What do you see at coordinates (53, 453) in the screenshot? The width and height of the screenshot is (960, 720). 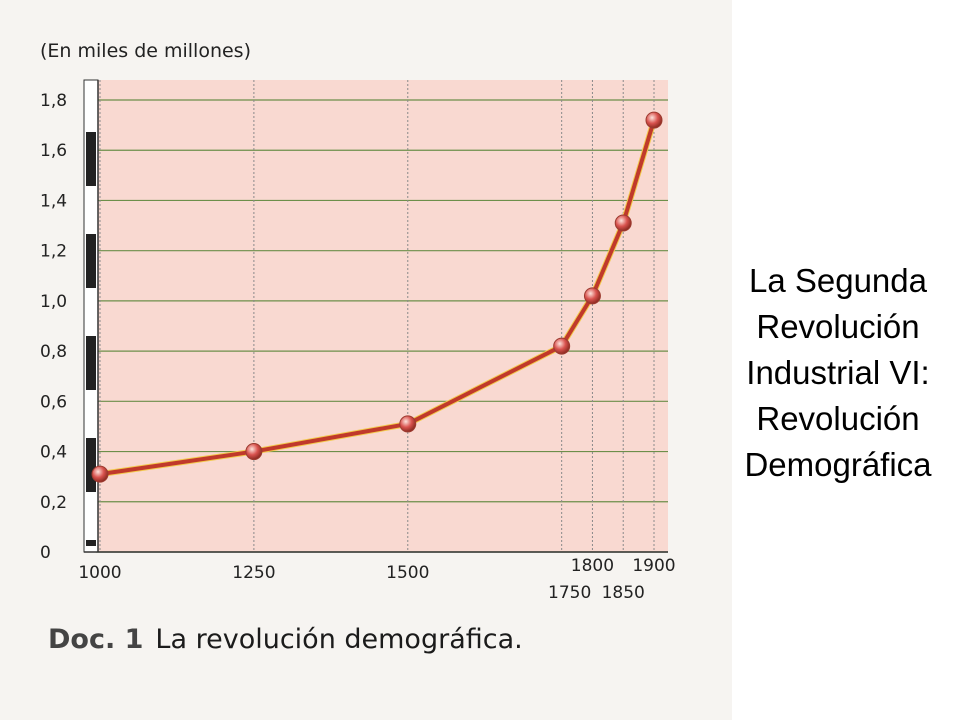 I see `y-tick-label-2: 0,4` at bounding box center [53, 453].